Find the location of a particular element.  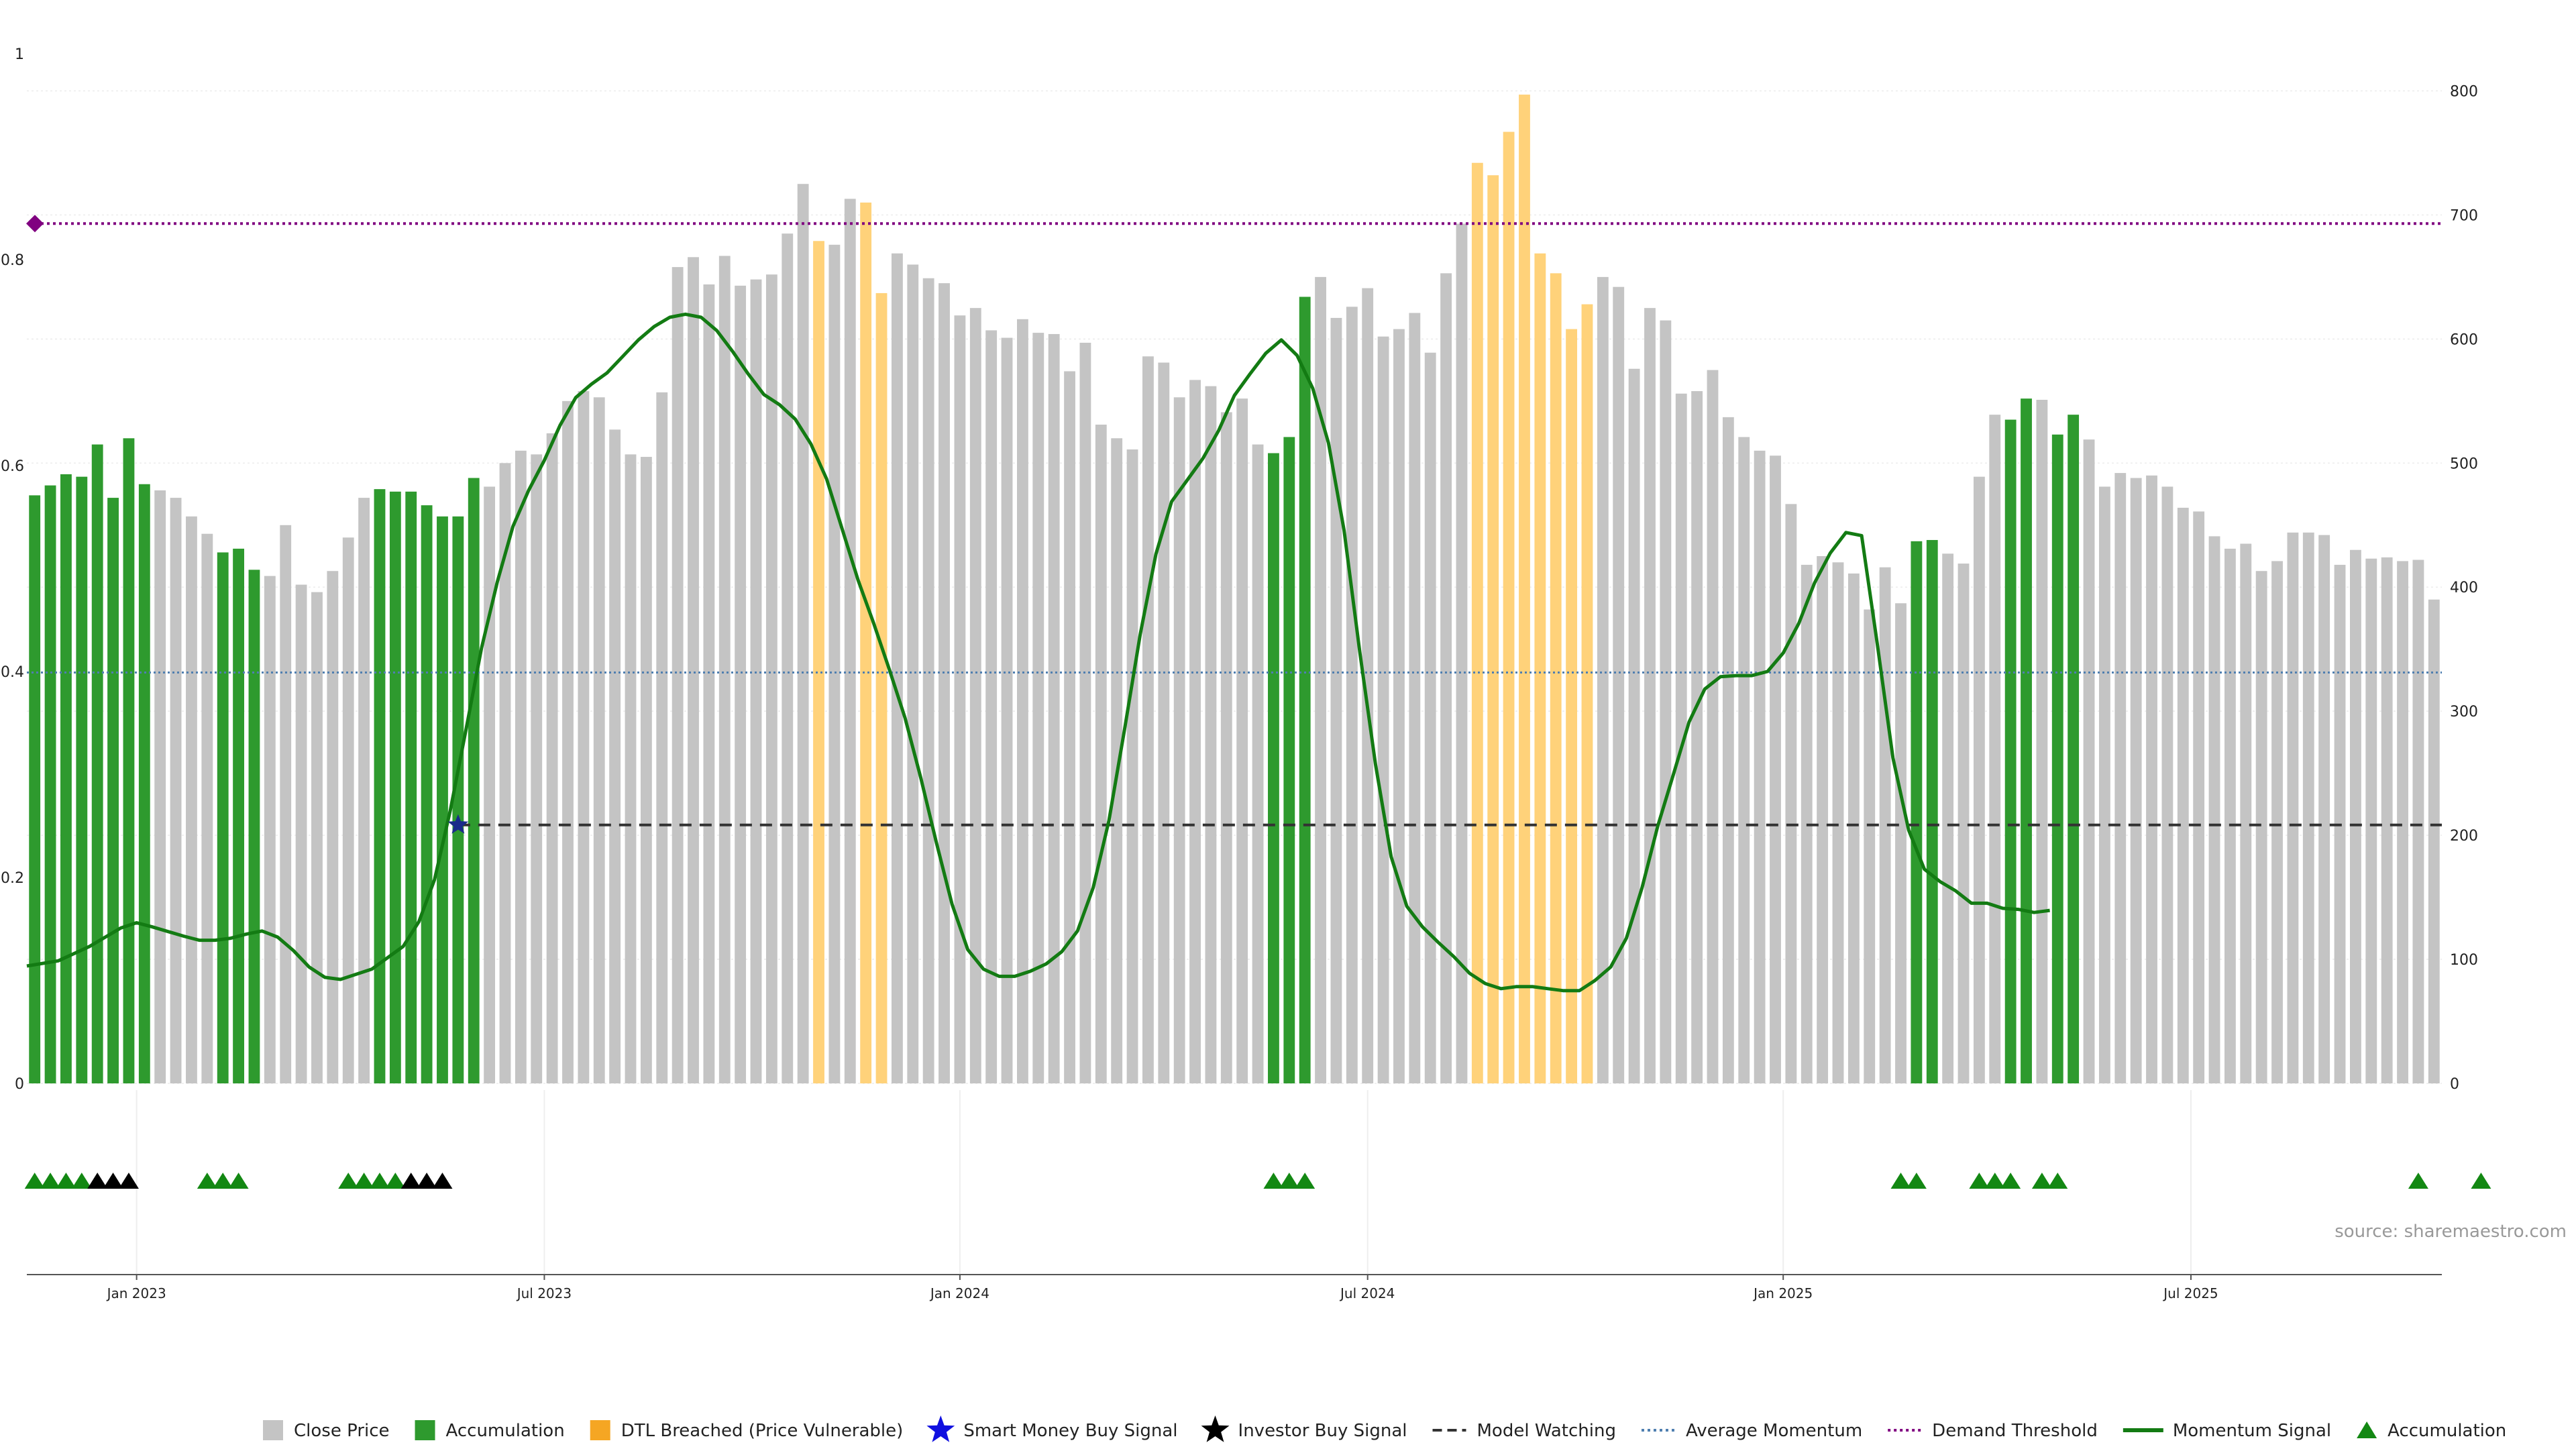

signal-markers is located at coordinates (458, 824).